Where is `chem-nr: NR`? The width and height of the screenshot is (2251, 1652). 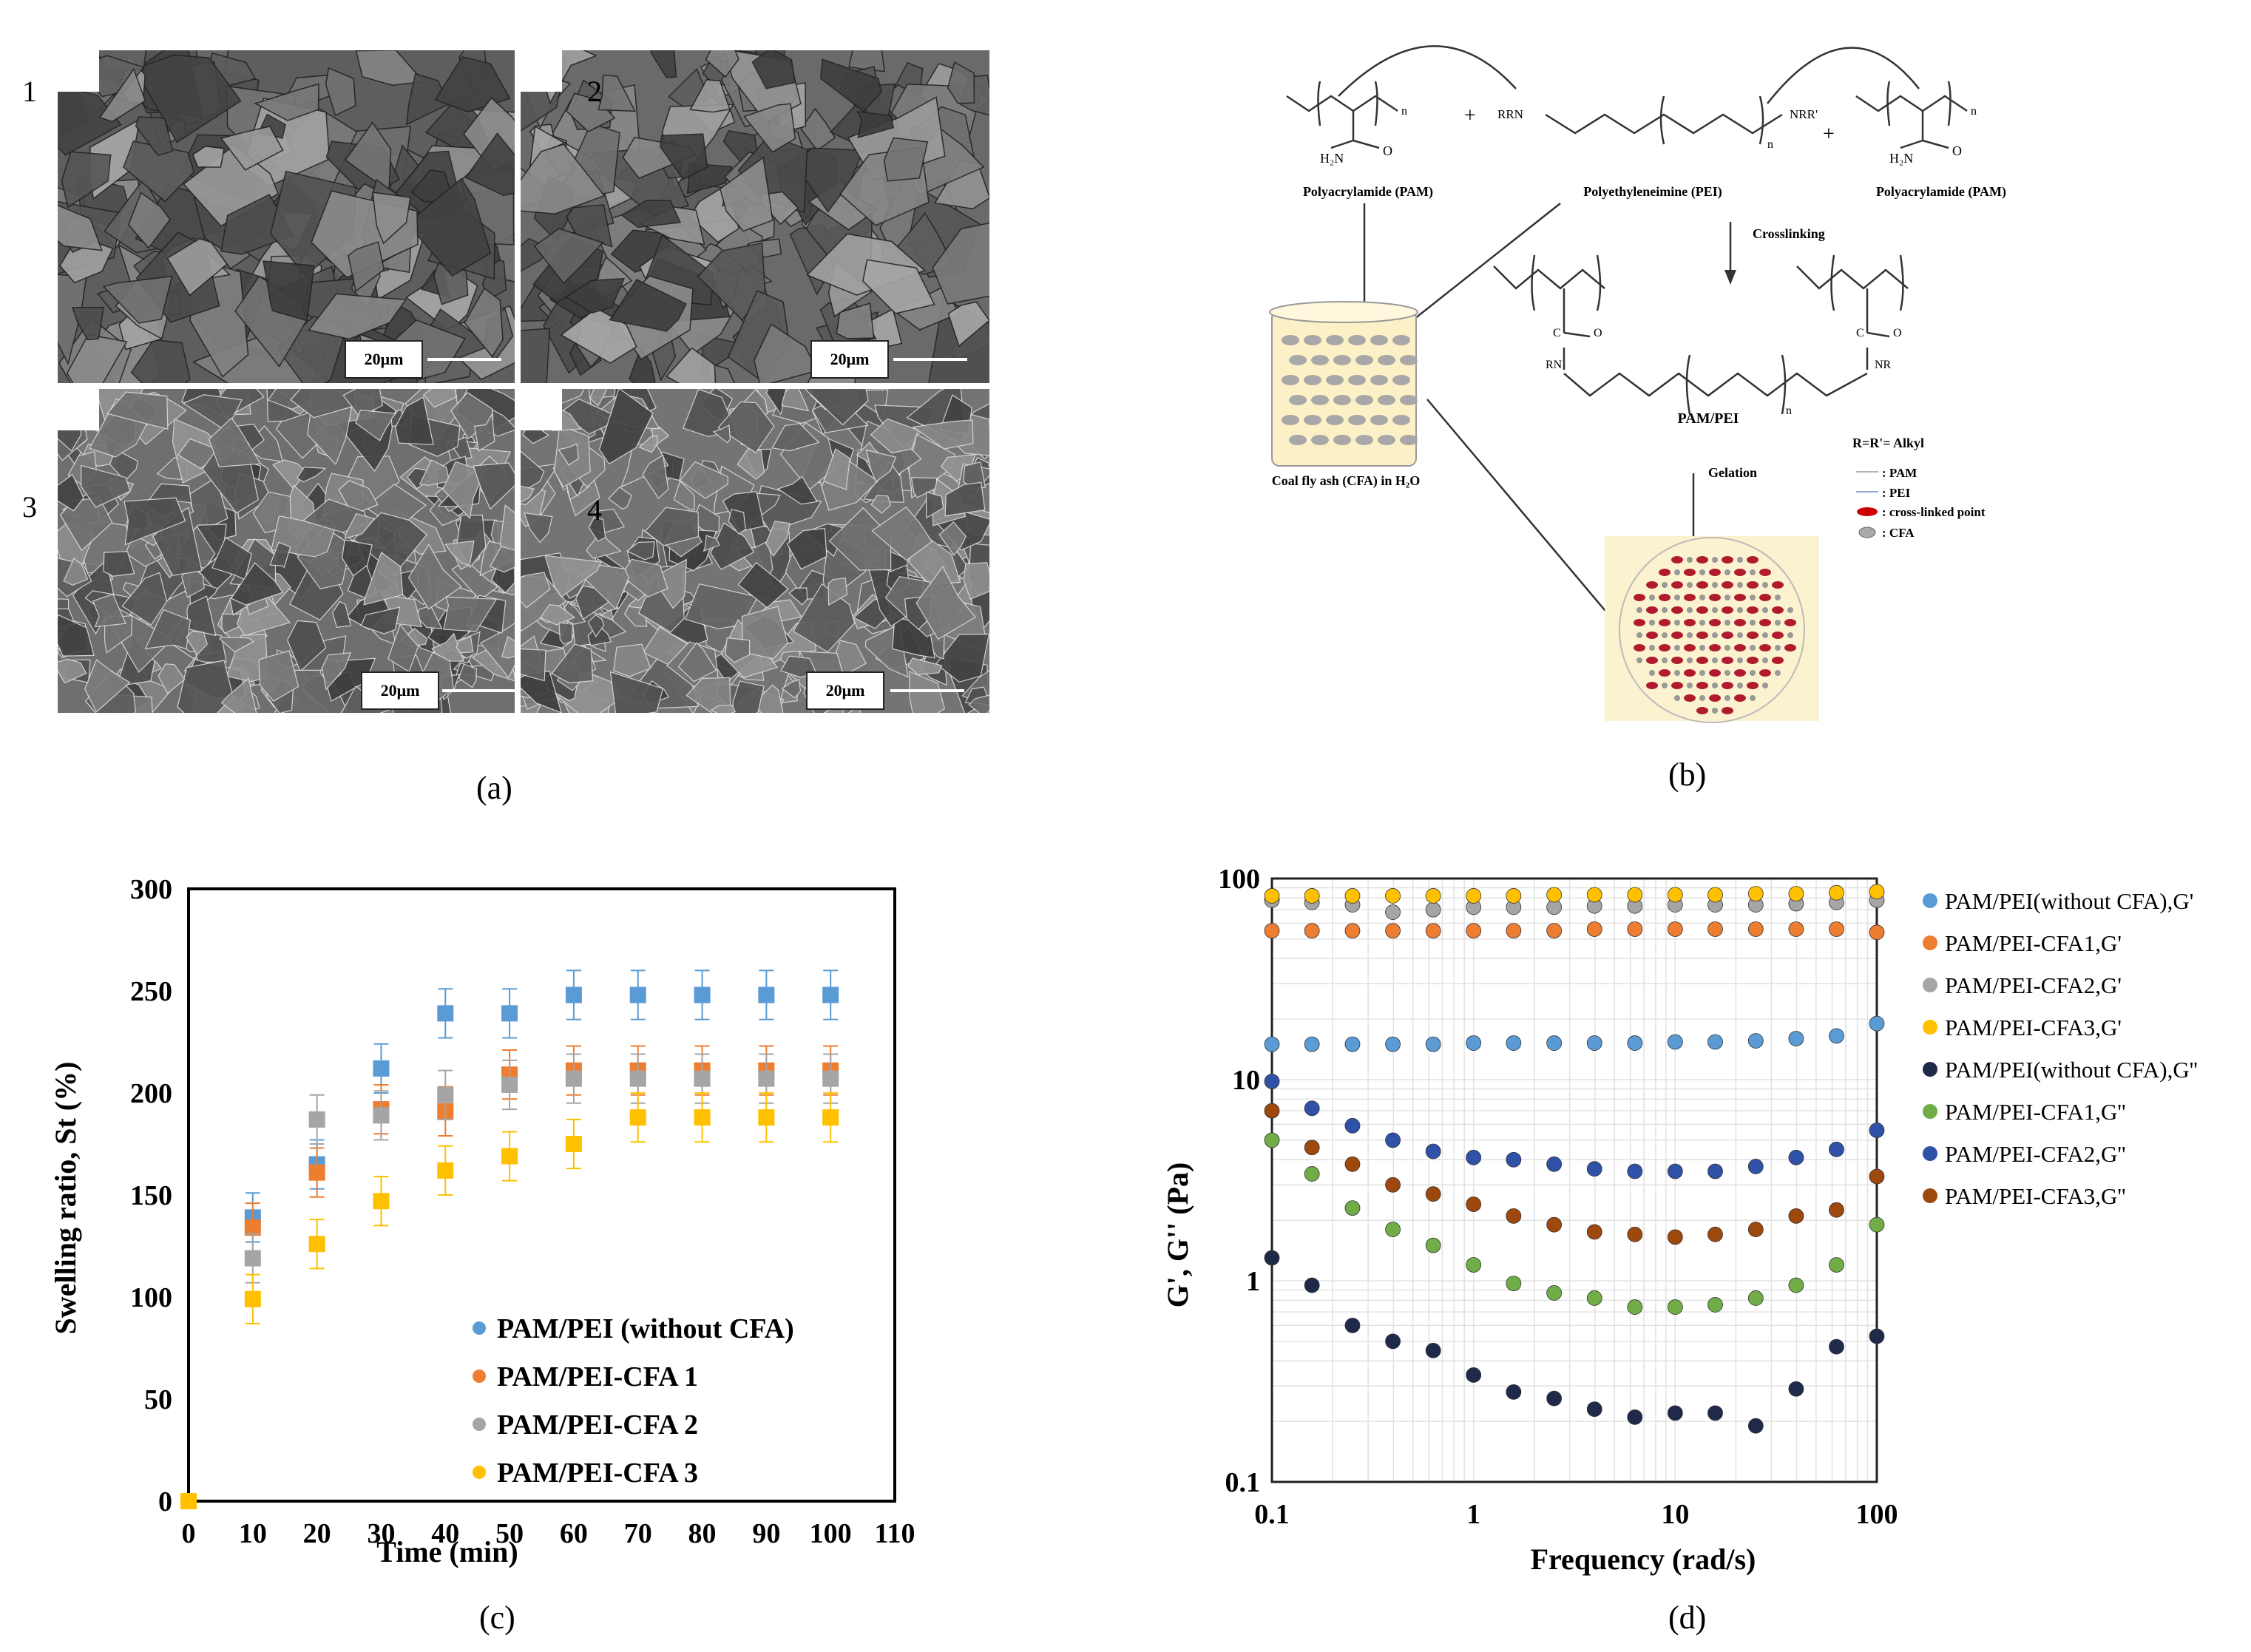 chem-nr: NR is located at coordinates (1884, 365).